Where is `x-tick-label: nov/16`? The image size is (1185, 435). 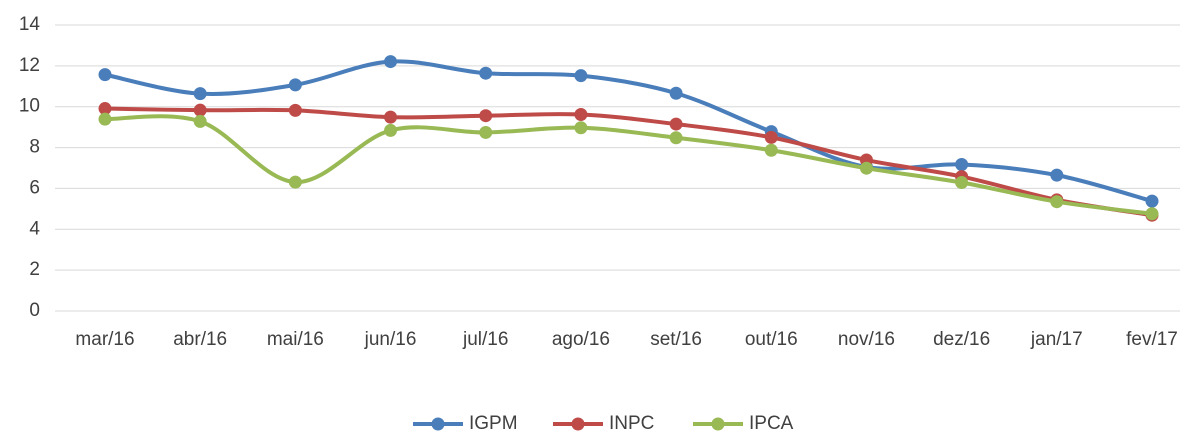
x-tick-label: nov/16 is located at coordinates (866, 339).